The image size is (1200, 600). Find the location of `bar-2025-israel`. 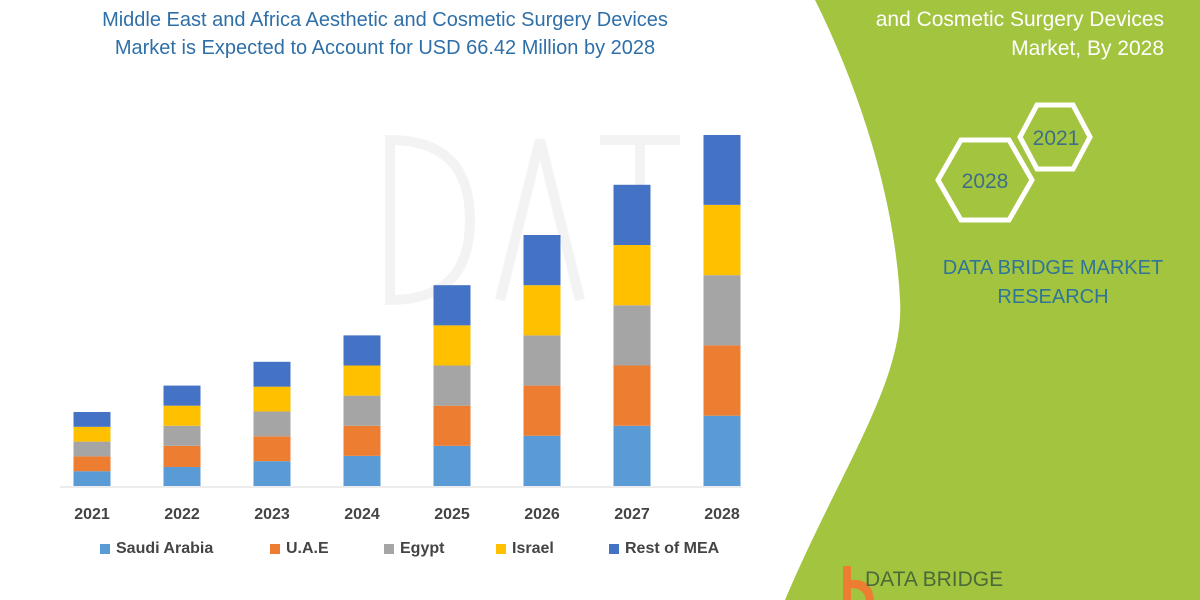

bar-2025-israel is located at coordinates (452, 345).